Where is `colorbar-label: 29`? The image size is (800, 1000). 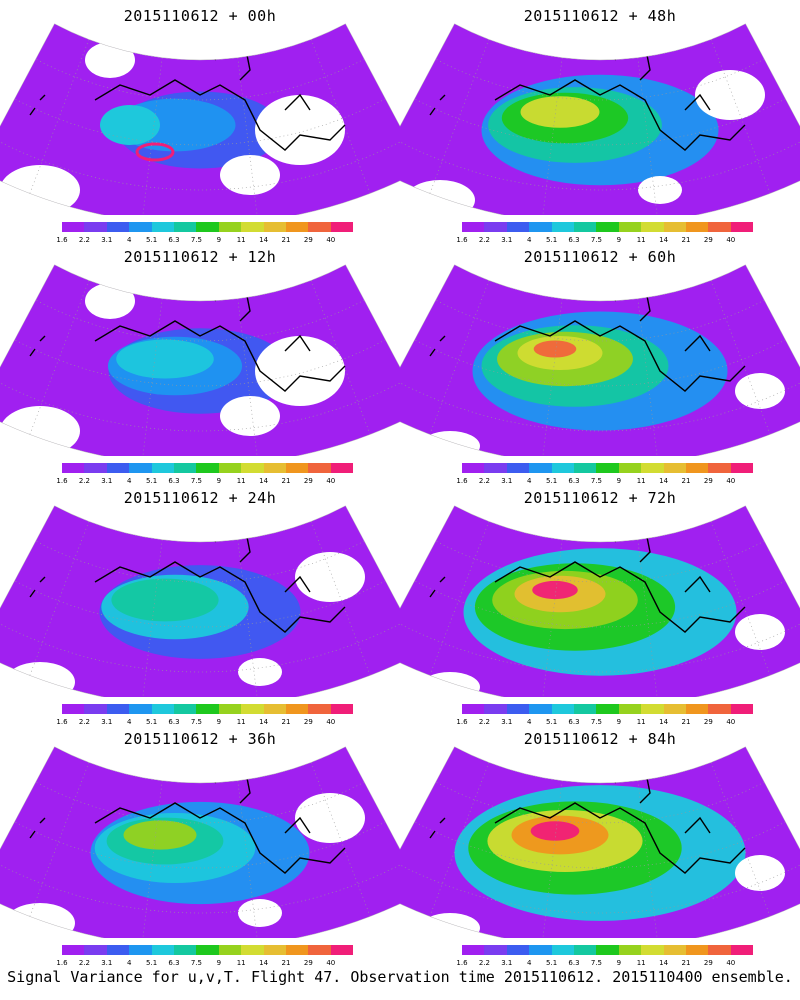
colorbar-label: 29 is located at coordinates (308, 963).